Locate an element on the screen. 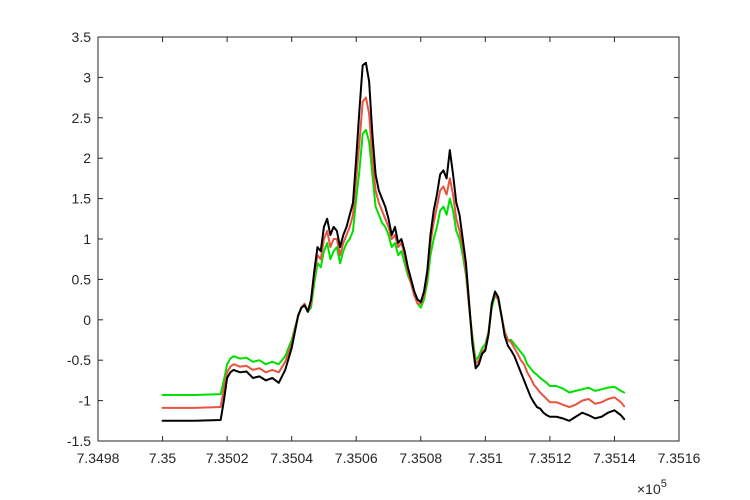  x-tick-label: 7.3504 is located at coordinates (291, 458).